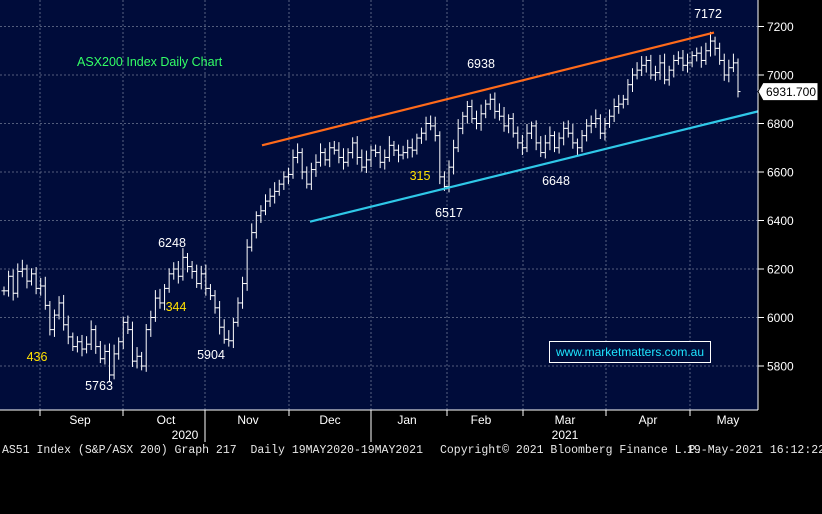 The height and width of the screenshot is (514, 822). Describe the element at coordinates (329, 420) in the screenshot. I see `x-tick-label: Dec` at that location.